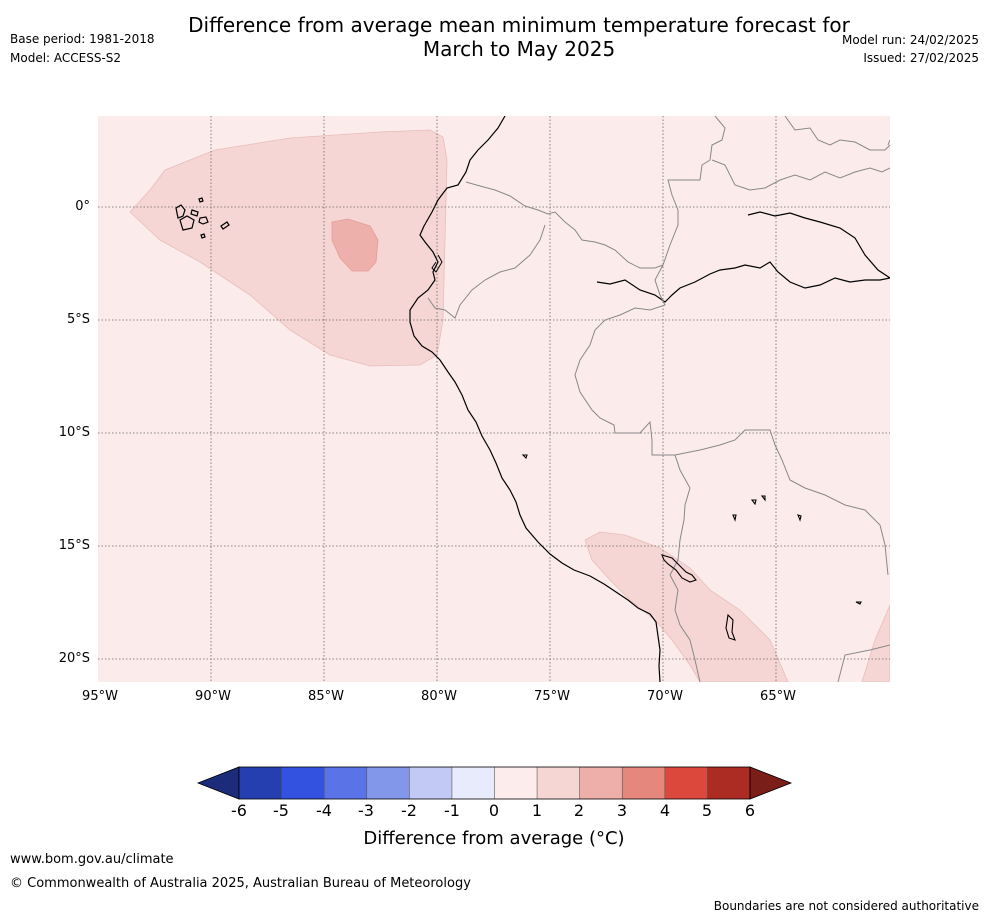 Image resolution: width=988 pixels, height=919 pixels. I want to click on lat-label-0: 0°, so click(82, 206).